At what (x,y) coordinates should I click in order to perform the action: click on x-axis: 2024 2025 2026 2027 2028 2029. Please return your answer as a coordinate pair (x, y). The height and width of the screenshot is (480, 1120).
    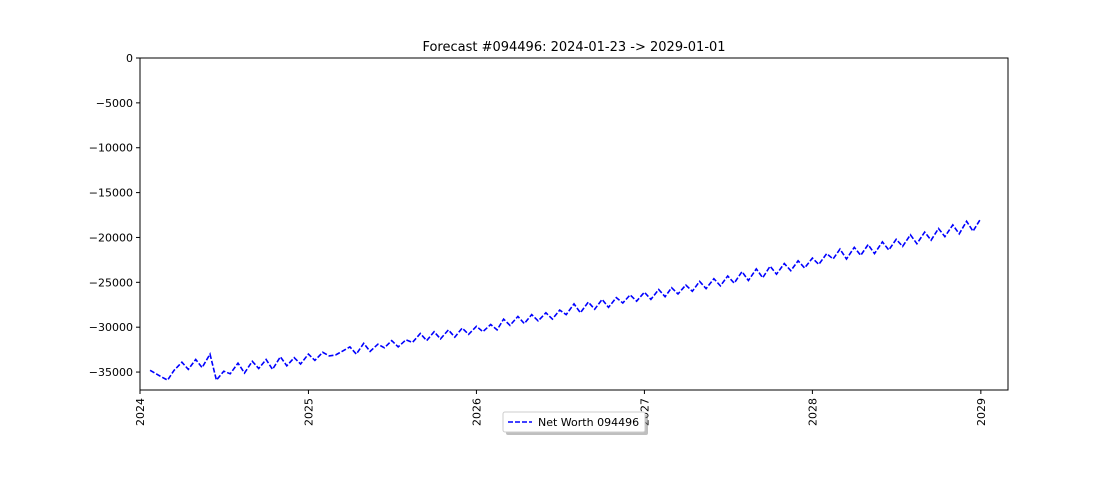
    Looking at the image, I should click on (561, 408).